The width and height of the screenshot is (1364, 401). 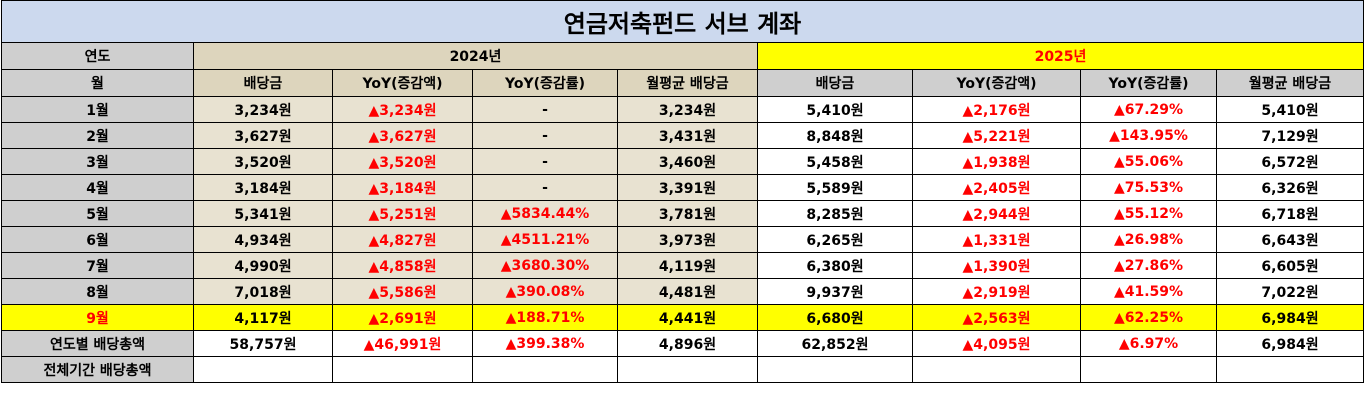 What do you see at coordinates (996, 265) in the screenshot?
I see `cell-2025-yoy-amount: ▲1,390원` at bounding box center [996, 265].